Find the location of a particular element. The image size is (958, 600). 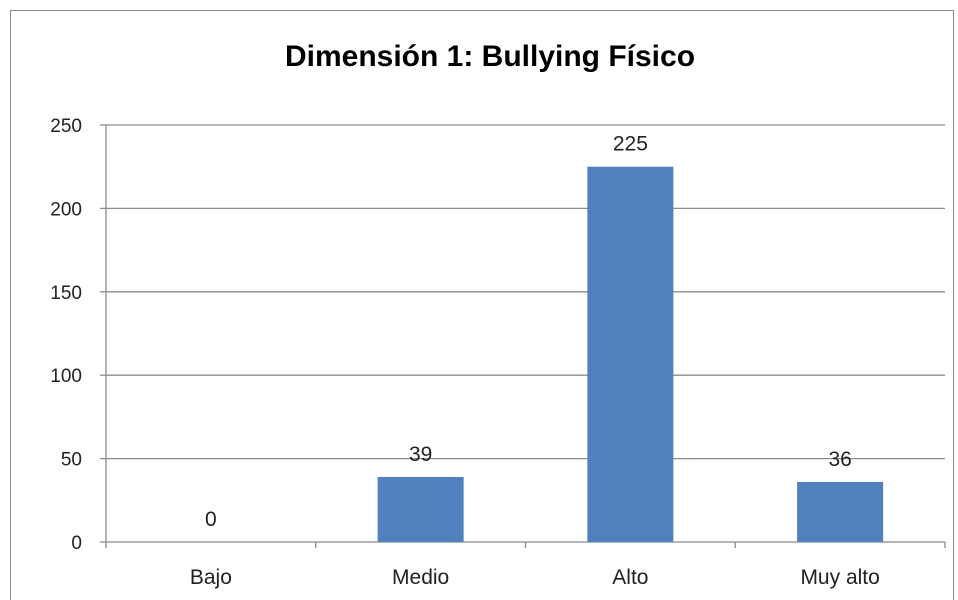

chart-title: Dimensión 1: Bullying Físico is located at coordinates (490, 56).